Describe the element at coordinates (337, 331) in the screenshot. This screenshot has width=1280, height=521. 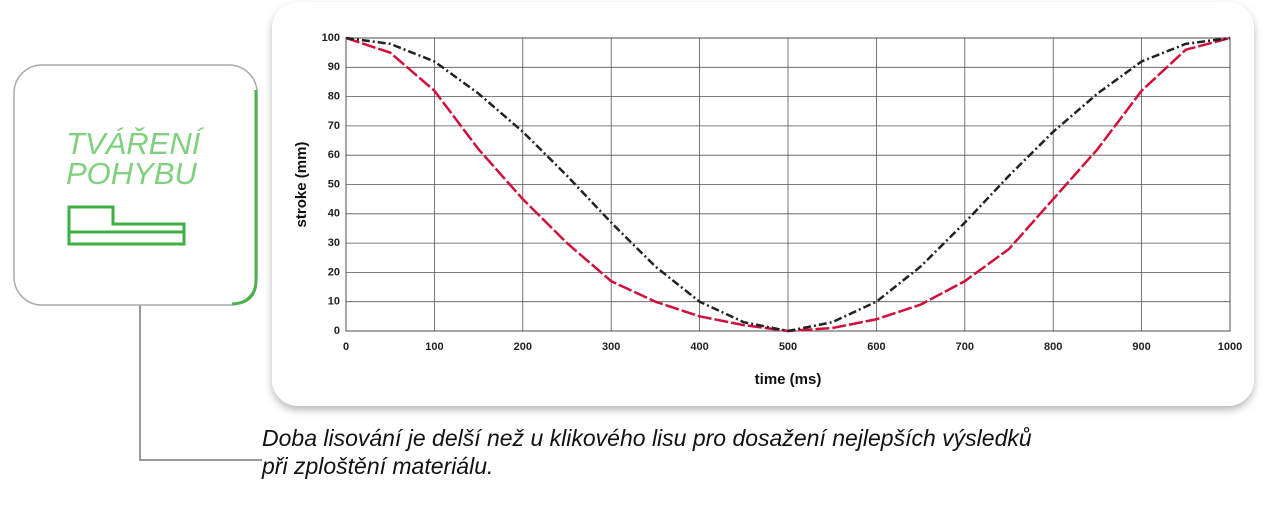
I see `y-tick-label: 0` at that location.